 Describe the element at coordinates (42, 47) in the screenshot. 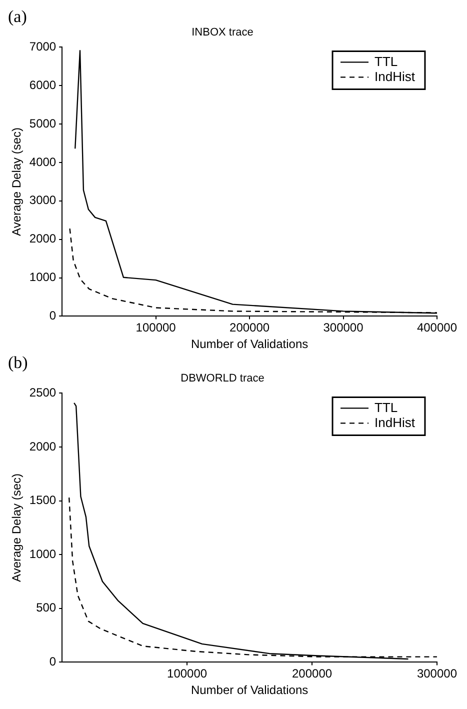

I see `y-tick-label: 7000` at that location.